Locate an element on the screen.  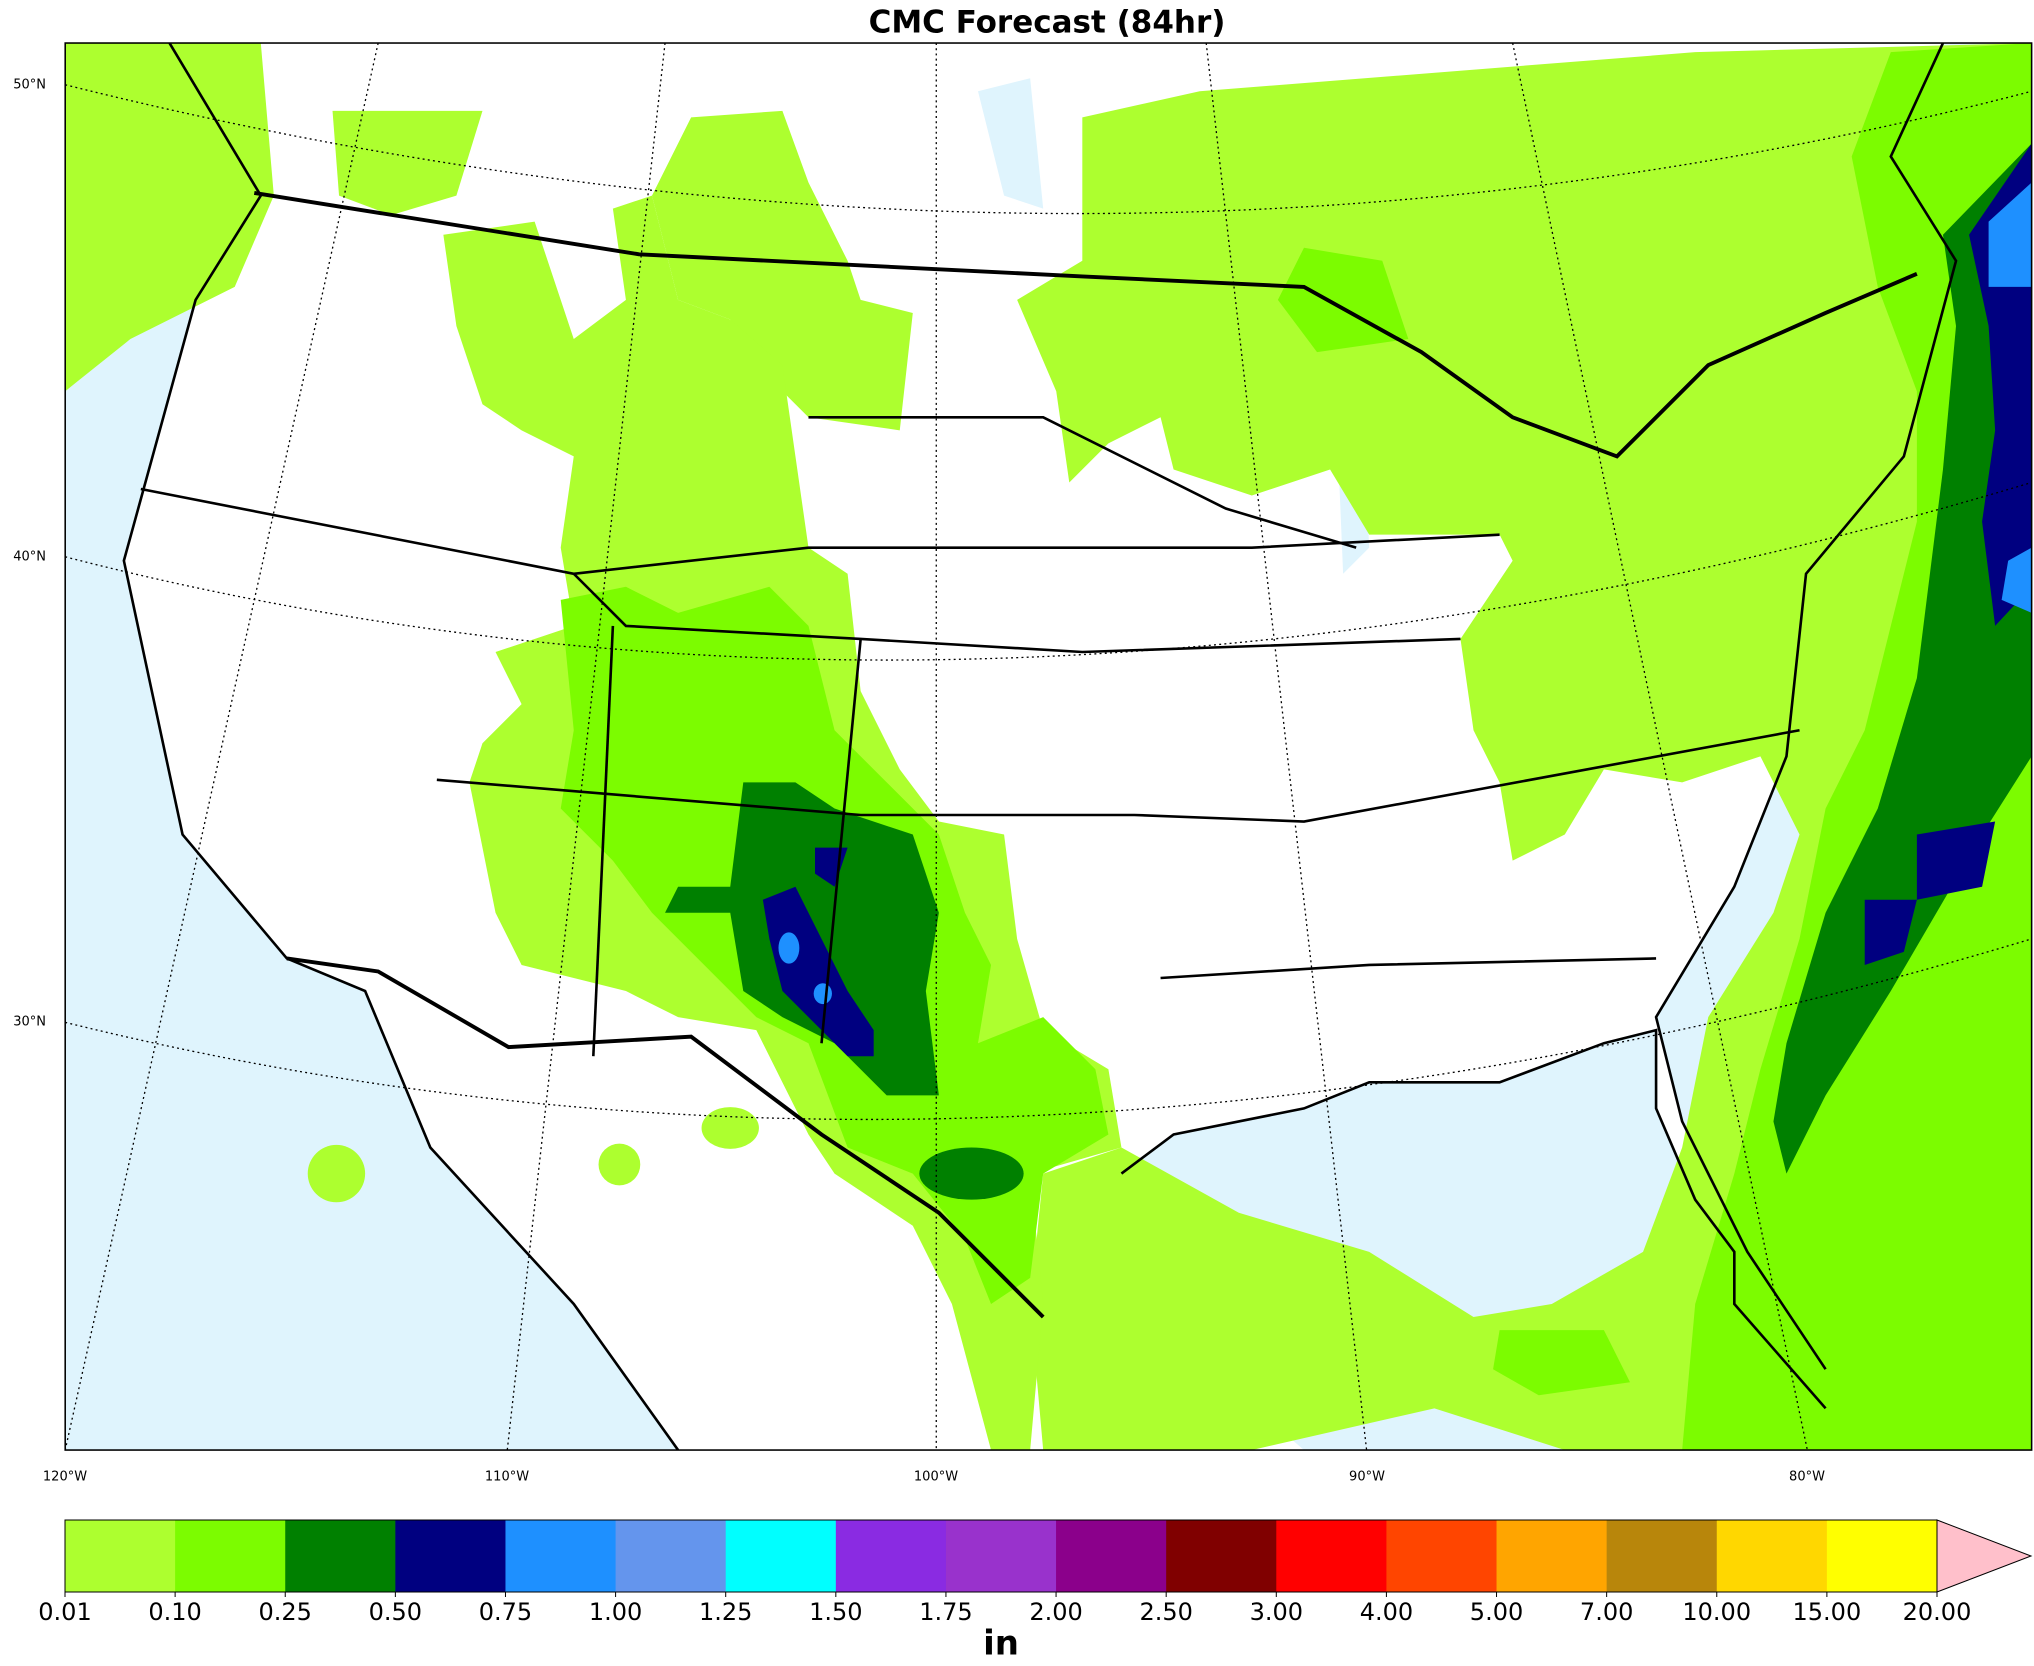
colorbar-frame is located at coordinates (1001, 1556).